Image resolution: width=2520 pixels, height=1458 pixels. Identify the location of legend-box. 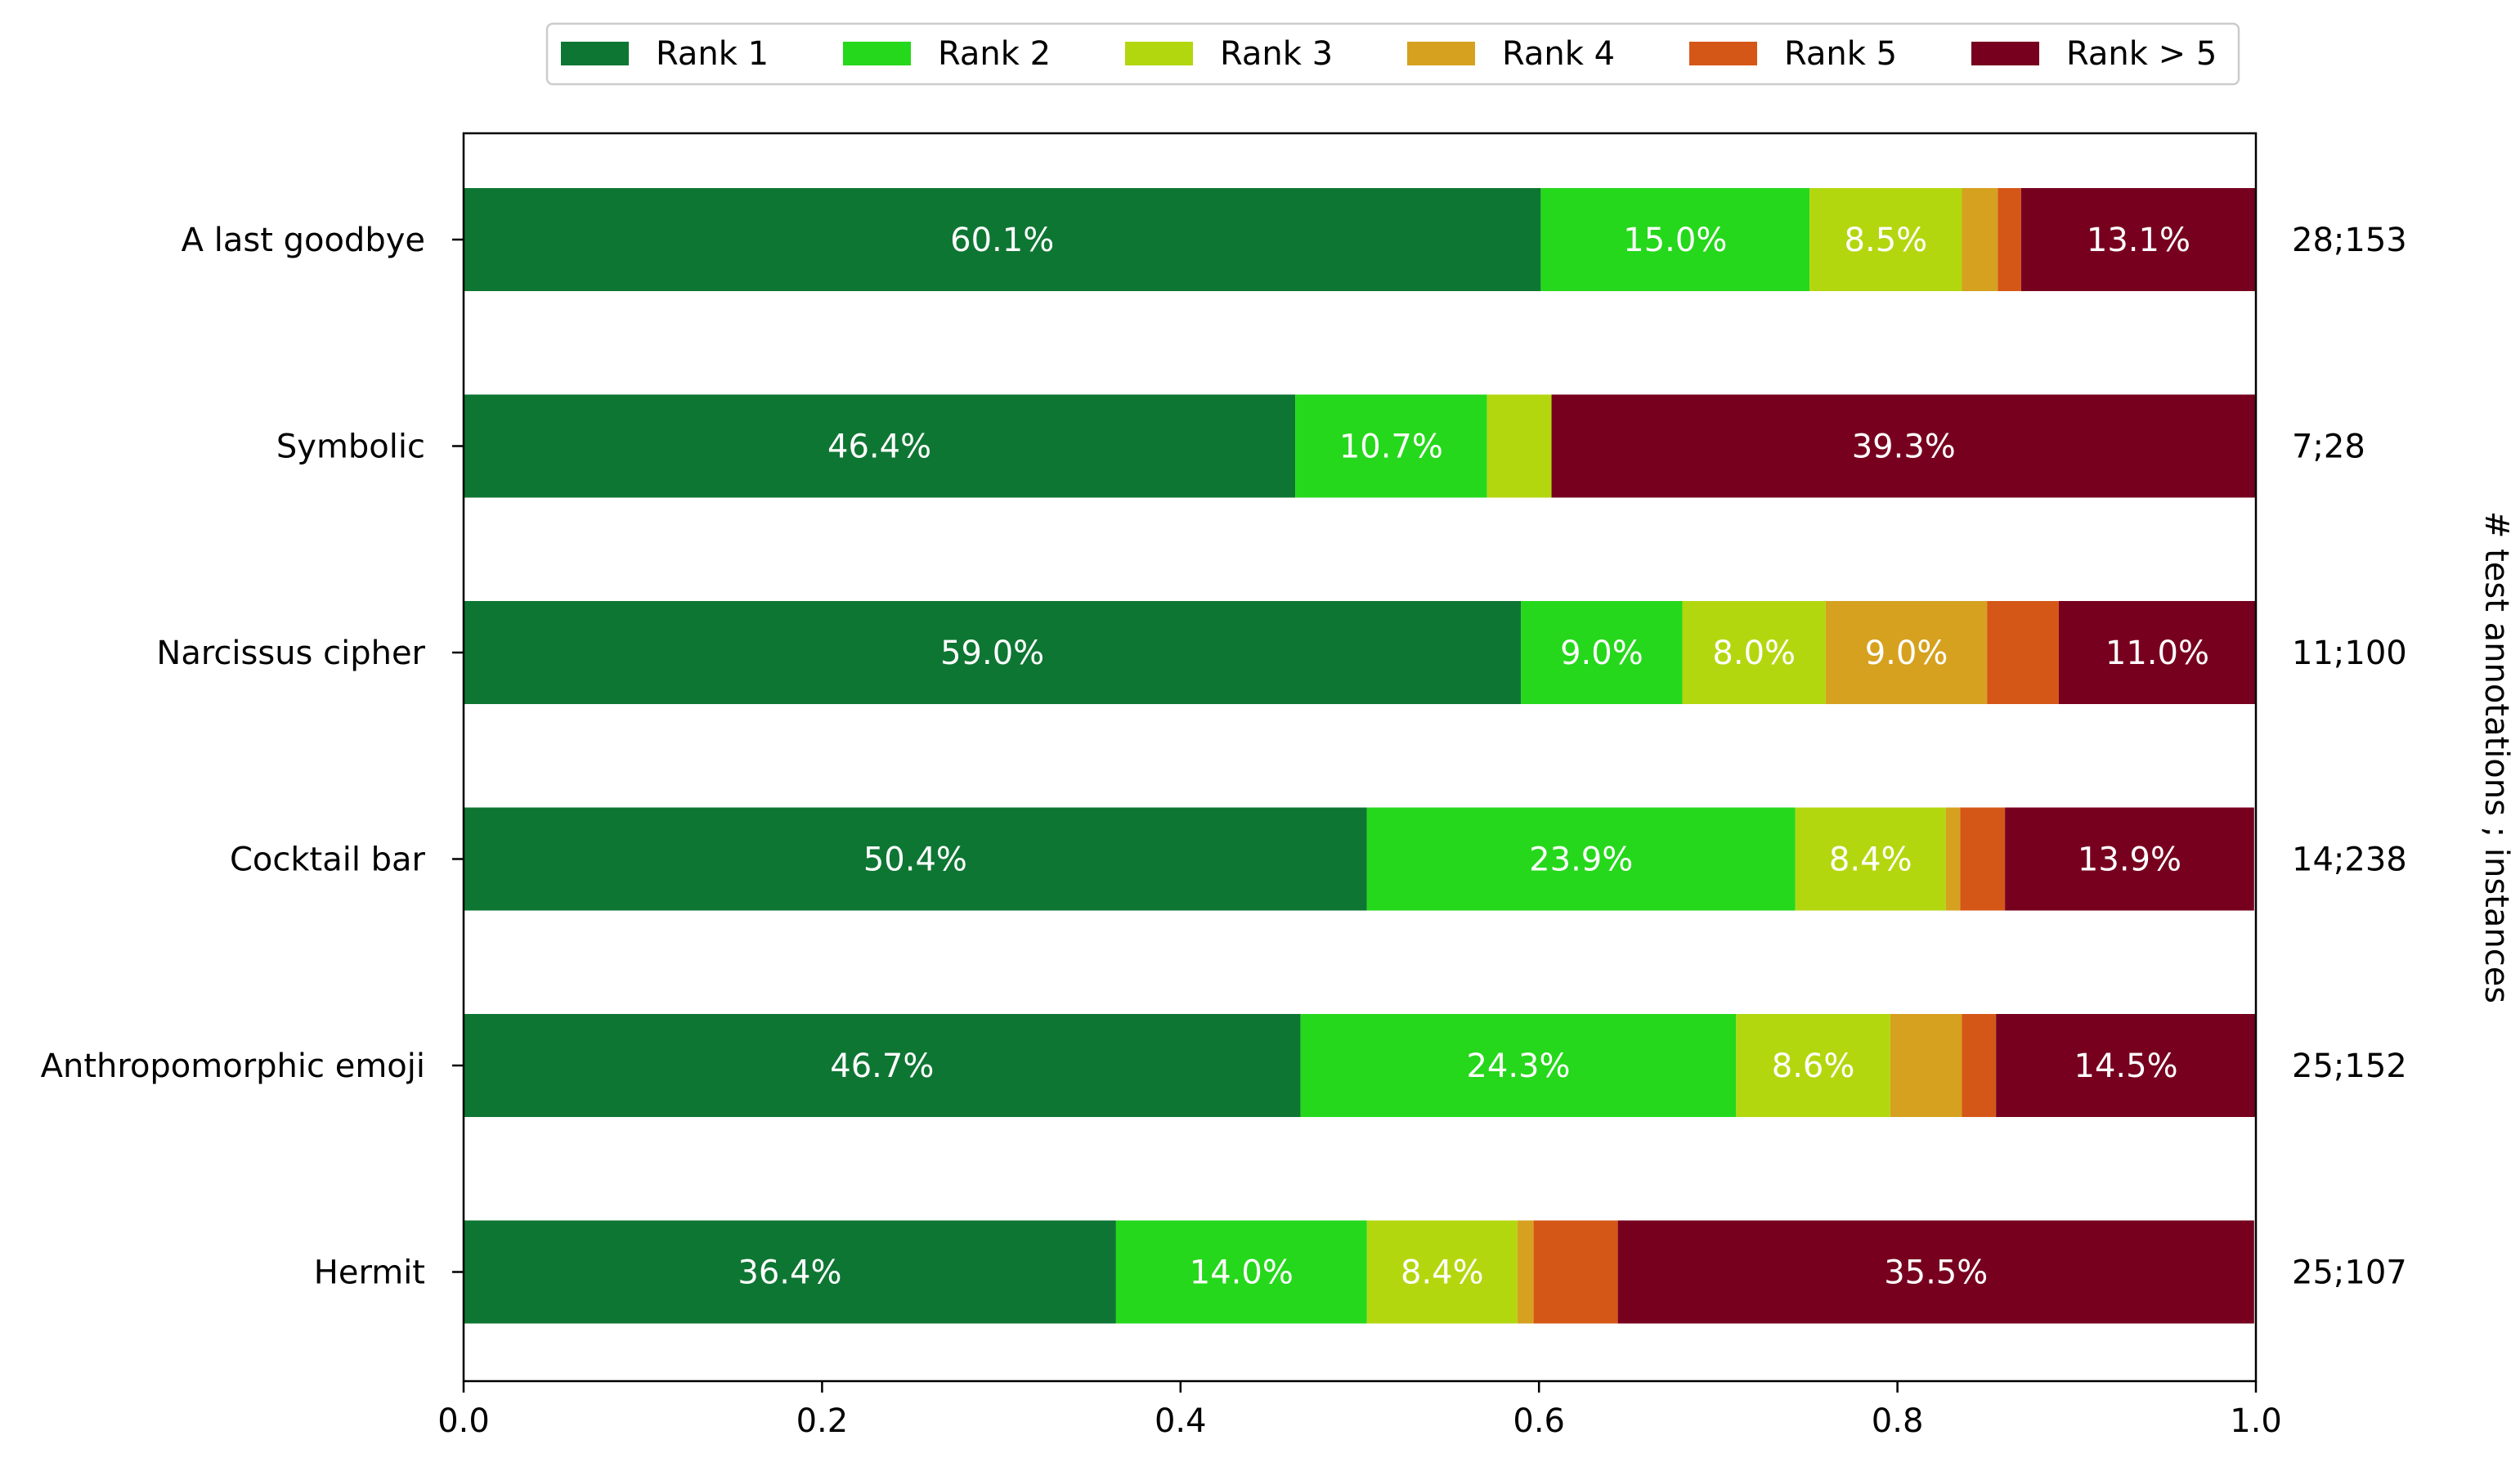
(1392, 54).